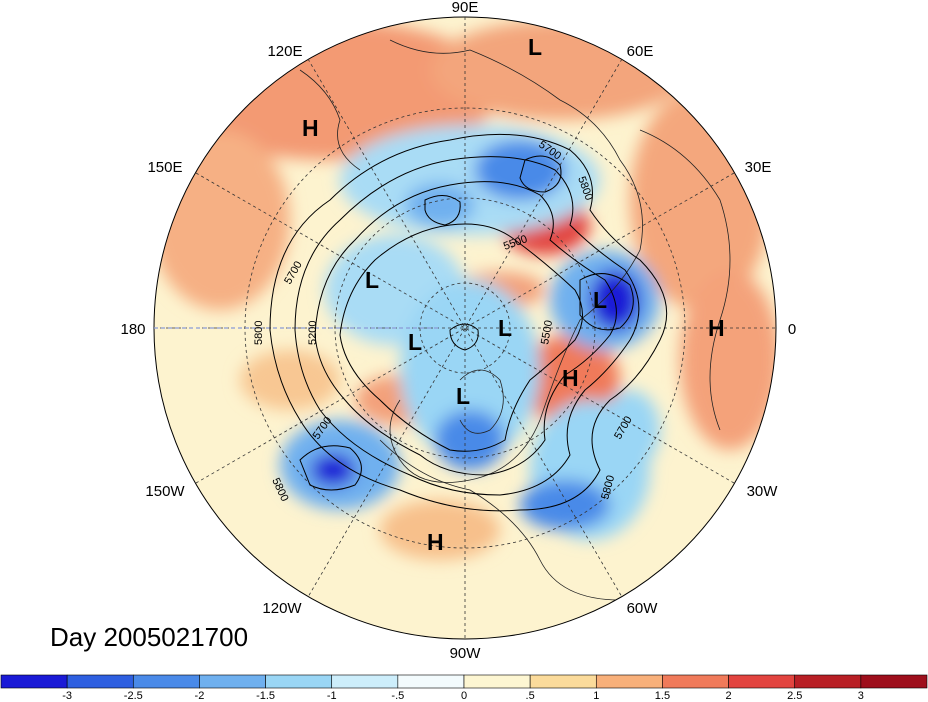 Image resolution: width=928 pixels, height=702 pixels. I want to click on colorbar-tick-label: -2, so click(200, 696).